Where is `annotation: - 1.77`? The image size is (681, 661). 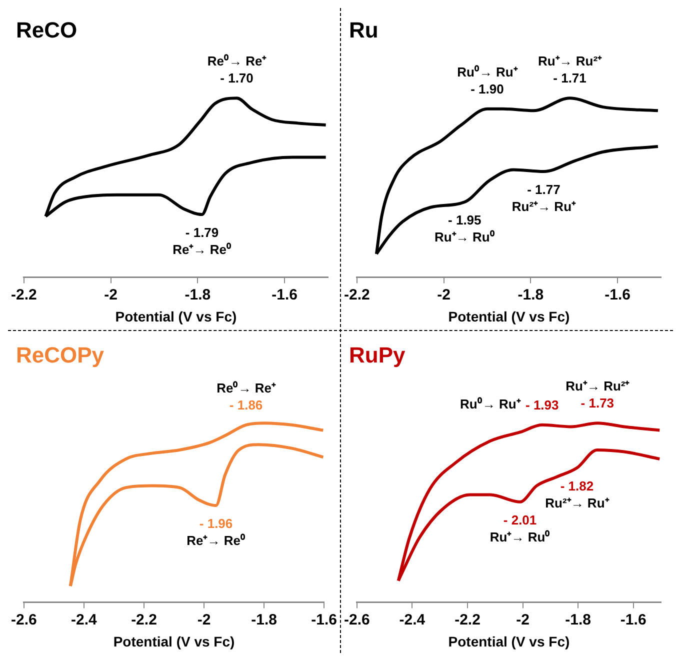 annotation: - 1.77 is located at coordinates (543, 190).